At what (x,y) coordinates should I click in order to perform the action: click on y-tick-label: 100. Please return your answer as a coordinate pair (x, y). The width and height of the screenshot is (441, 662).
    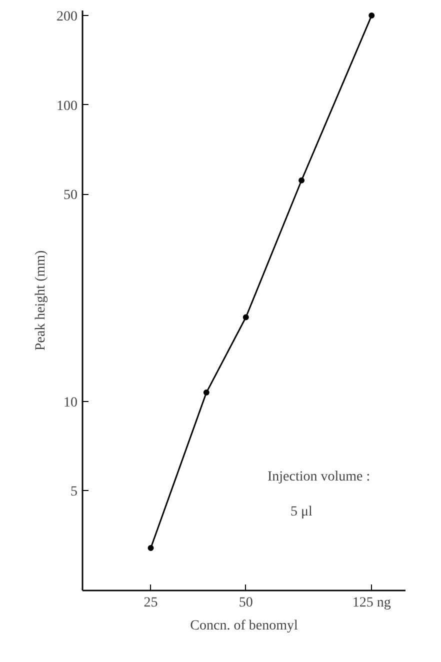
    Looking at the image, I should click on (67, 106).